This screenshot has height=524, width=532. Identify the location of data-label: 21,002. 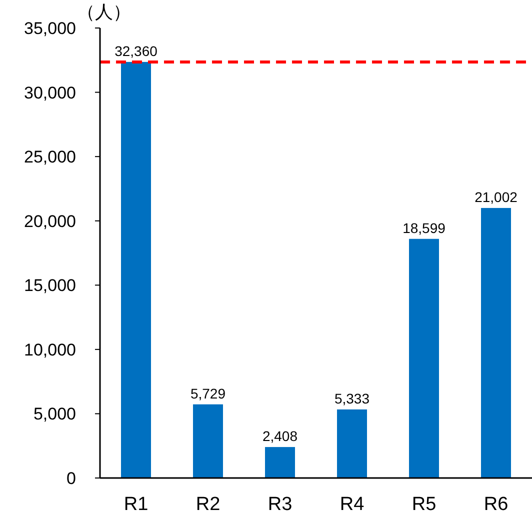
(496, 196).